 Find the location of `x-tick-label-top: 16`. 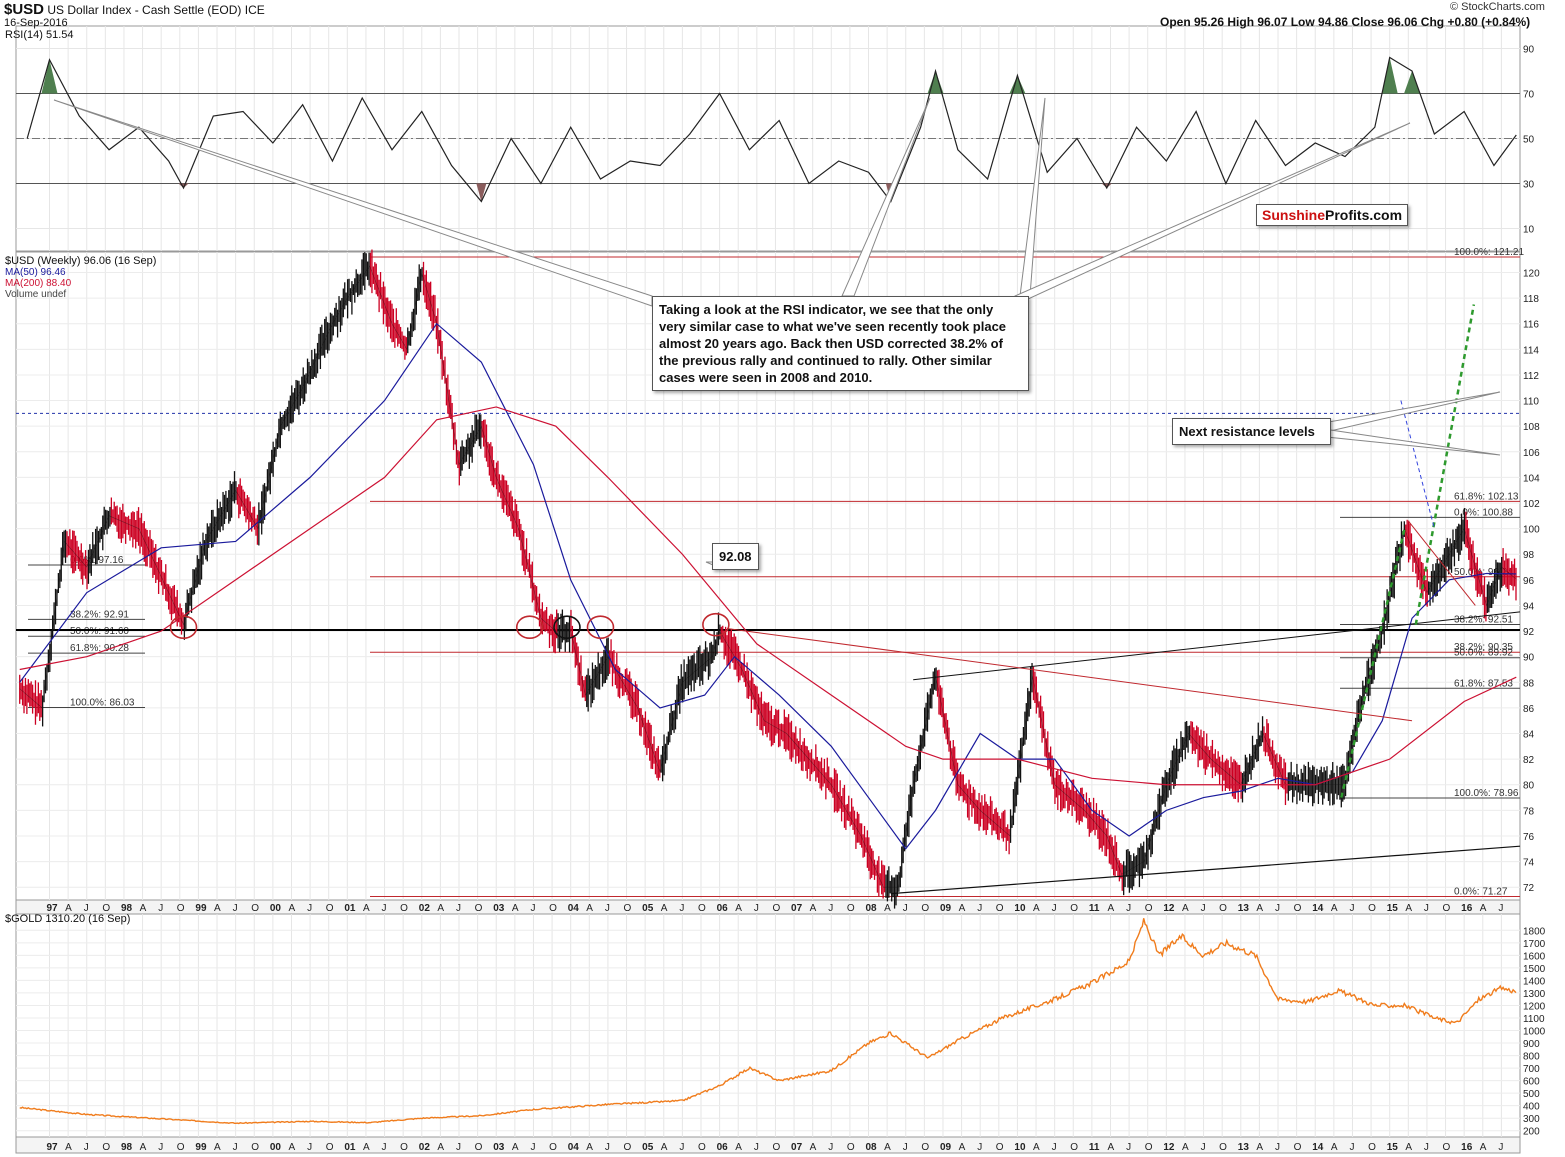

x-tick-label-top: 16 is located at coordinates (1467, 908).